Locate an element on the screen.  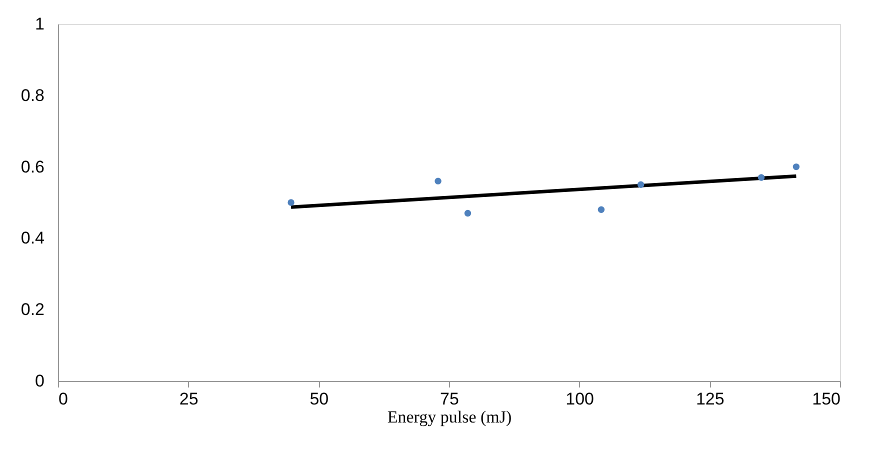
x-tick-label: 25 is located at coordinates (188, 399).